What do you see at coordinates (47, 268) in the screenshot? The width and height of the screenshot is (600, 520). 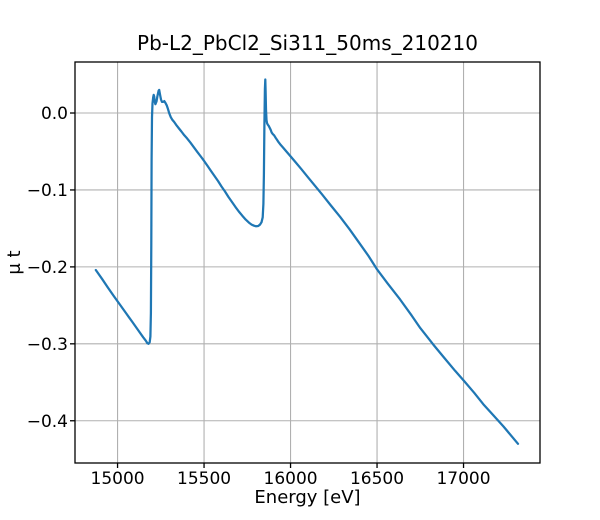 I see `y-tick-label: −0.2` at bounding box center [47, 268].